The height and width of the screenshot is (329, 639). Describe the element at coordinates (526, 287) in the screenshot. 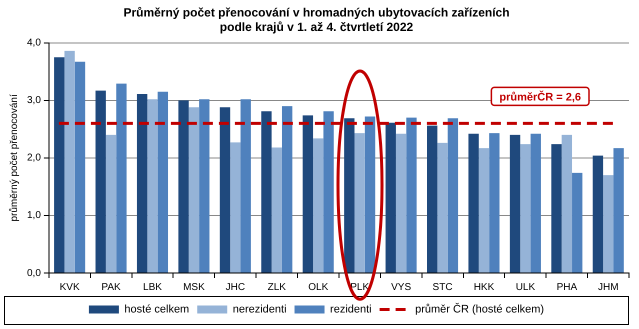

I see `x-tick-label: ULK` at that location.